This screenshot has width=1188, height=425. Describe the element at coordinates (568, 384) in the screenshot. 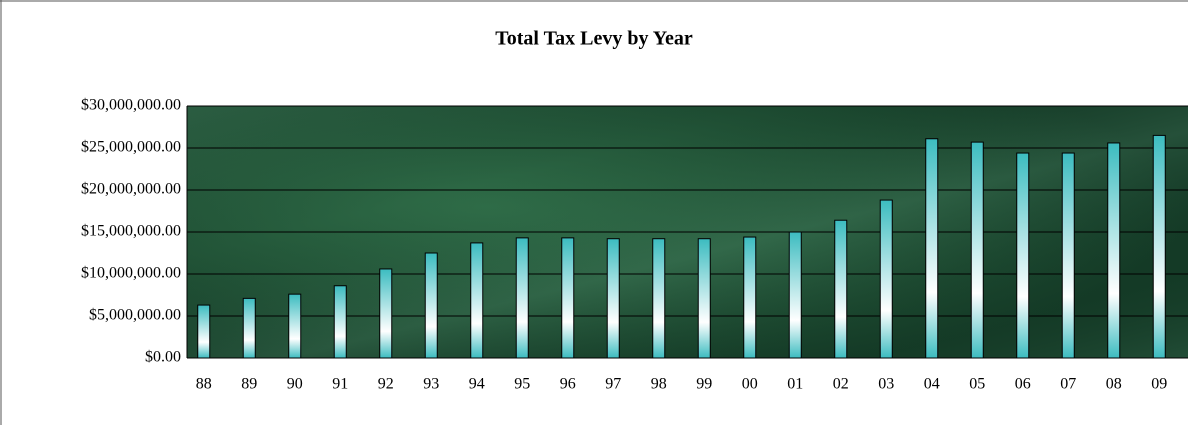

I see `x-tick-label: 96` at that location.